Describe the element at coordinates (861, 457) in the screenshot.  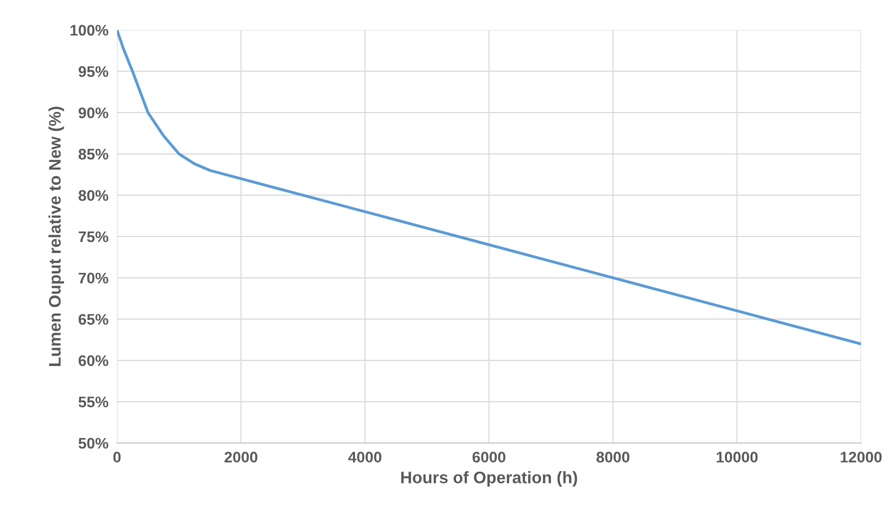
I see `x-tick-label: 12000` at that location.